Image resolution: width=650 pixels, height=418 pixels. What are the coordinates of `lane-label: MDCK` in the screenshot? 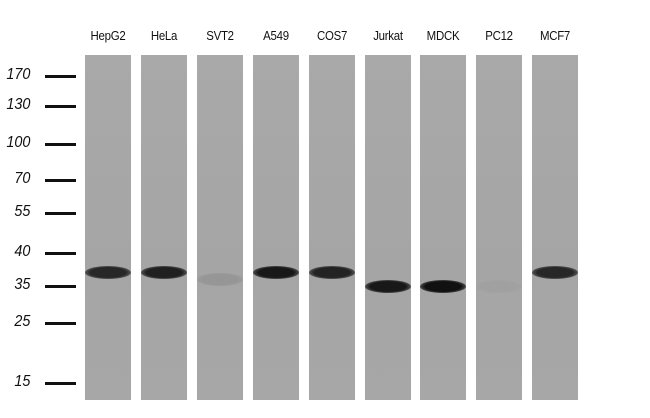 It's located at (443, 35).